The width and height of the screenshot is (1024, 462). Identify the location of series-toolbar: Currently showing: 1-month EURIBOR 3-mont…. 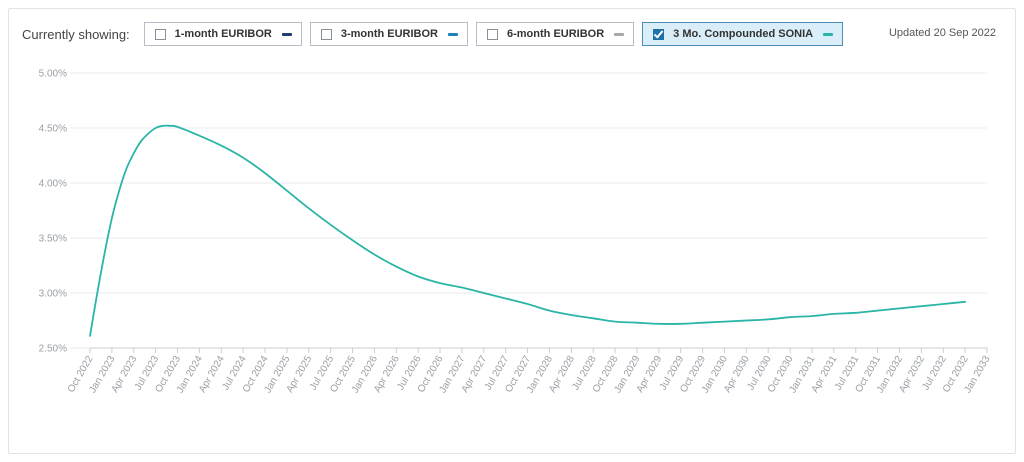
(436, 34).